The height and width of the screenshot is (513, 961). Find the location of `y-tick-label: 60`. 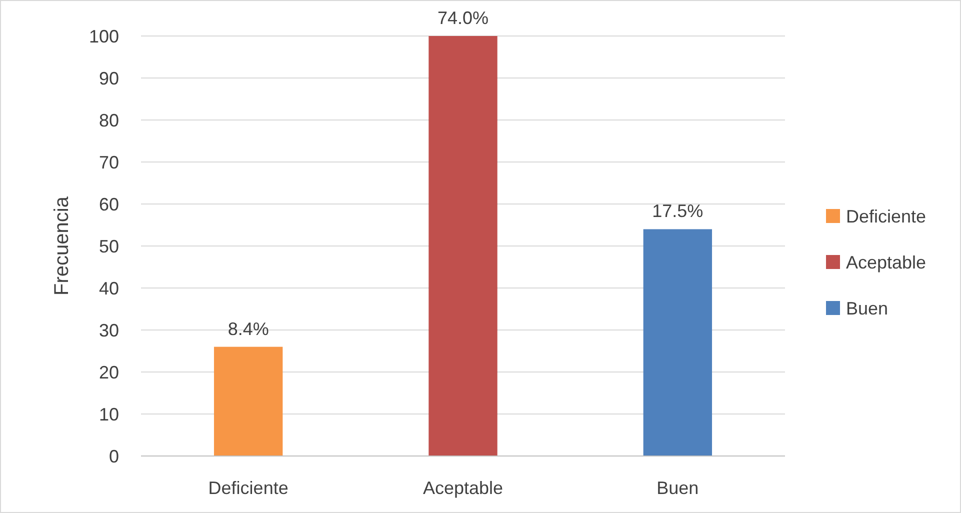

y-tick-label: 60 is located at coordinates (108, 204).